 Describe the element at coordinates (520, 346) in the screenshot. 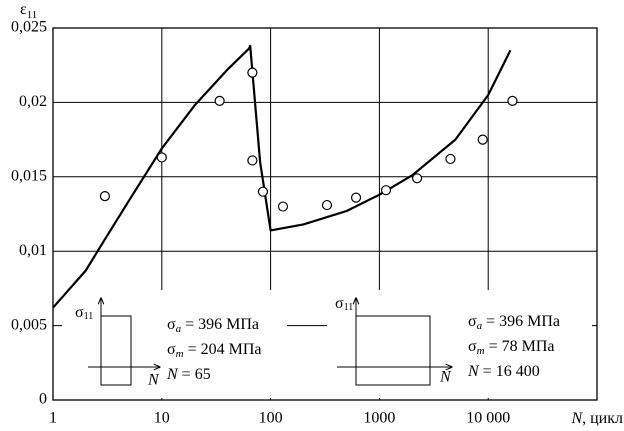

I see `rest: = 78 МПа` at that location.